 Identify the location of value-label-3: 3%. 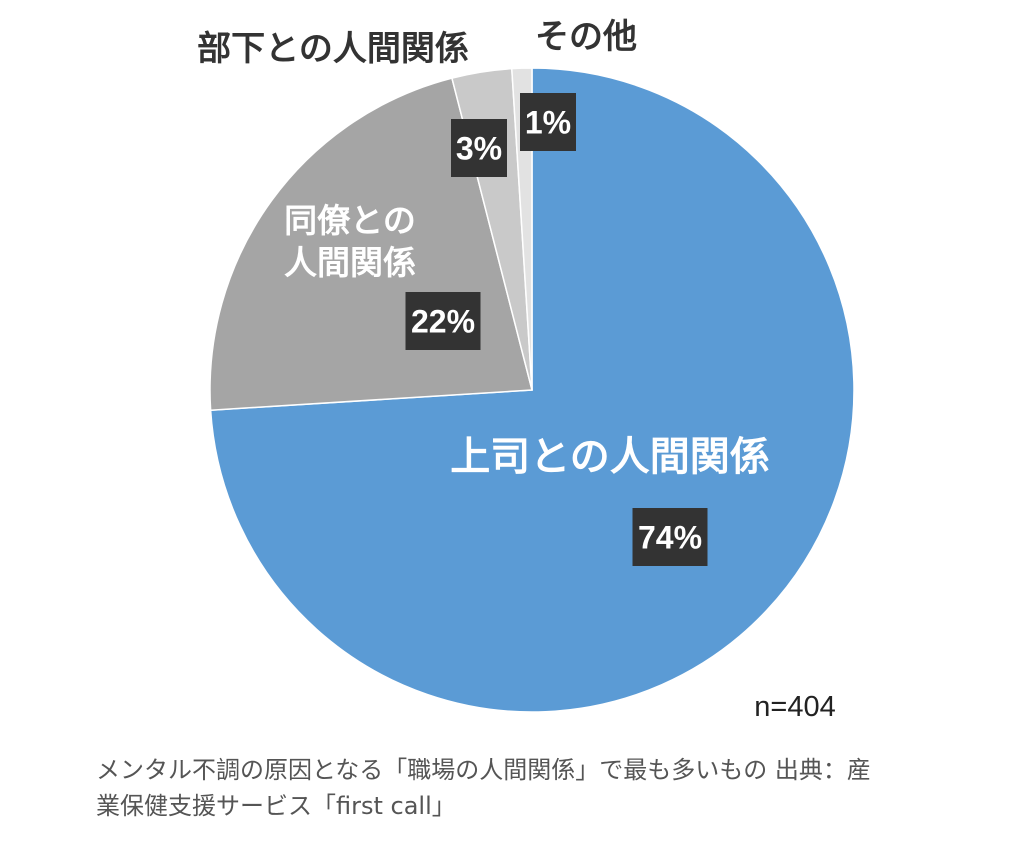
(479, 149).